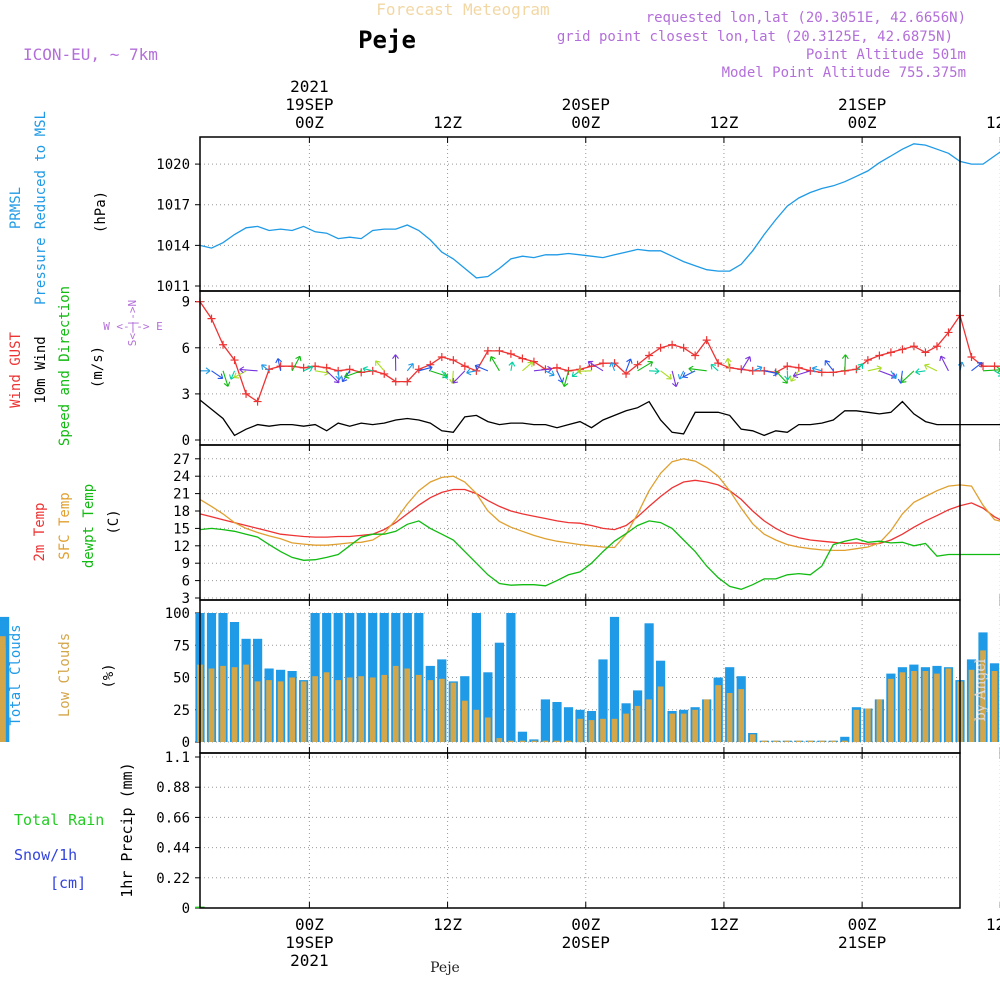  I want to click on top-date-label: 19SEP, so click(309, 104).